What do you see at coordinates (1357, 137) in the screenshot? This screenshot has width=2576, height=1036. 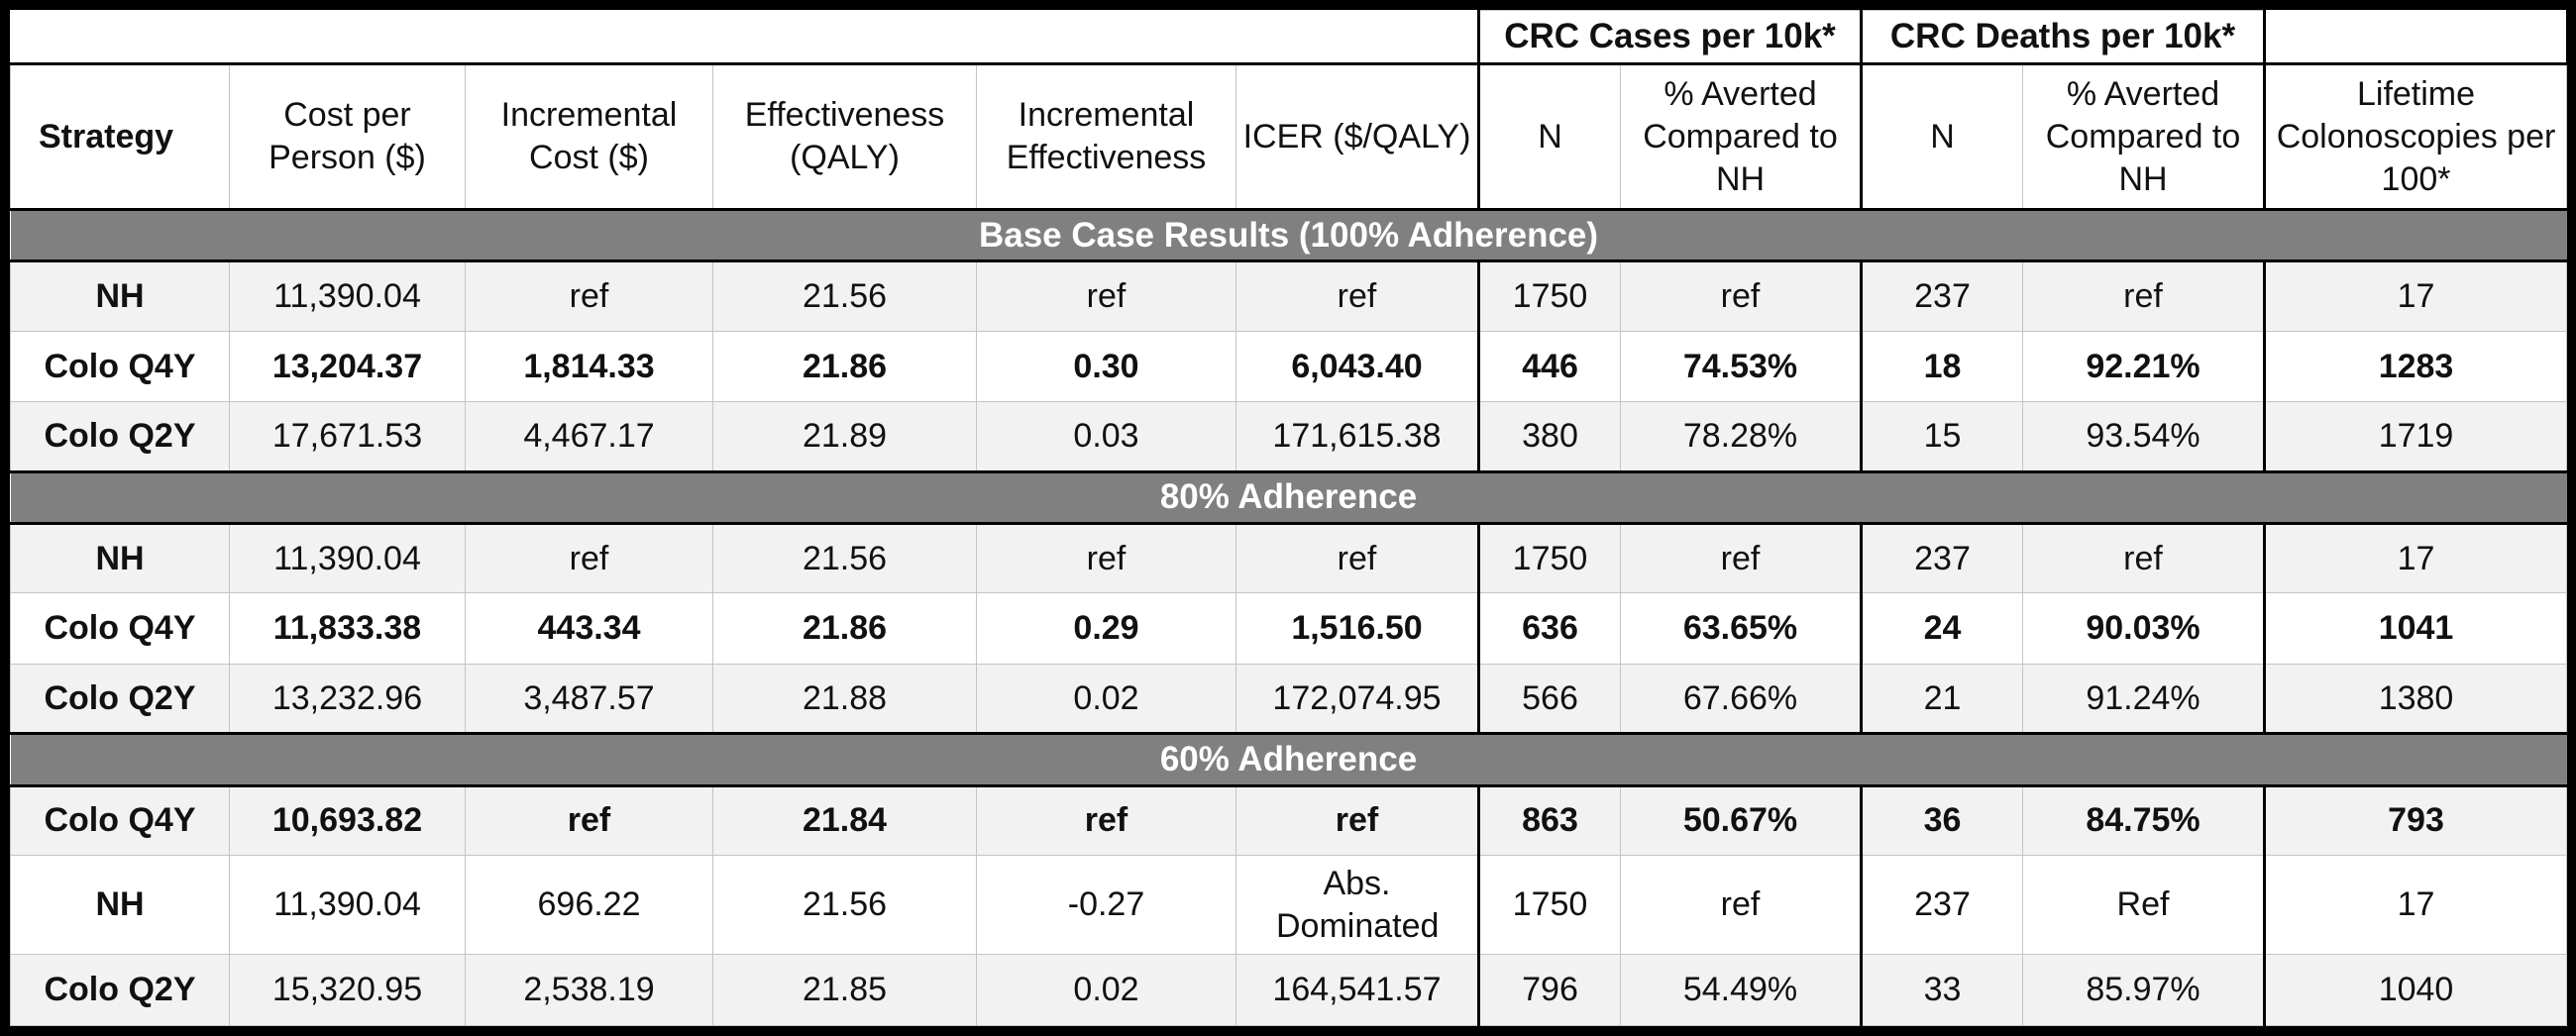 I see `col-header-icer: ICER ($/QALY)` at bounding box center [1357, 137].